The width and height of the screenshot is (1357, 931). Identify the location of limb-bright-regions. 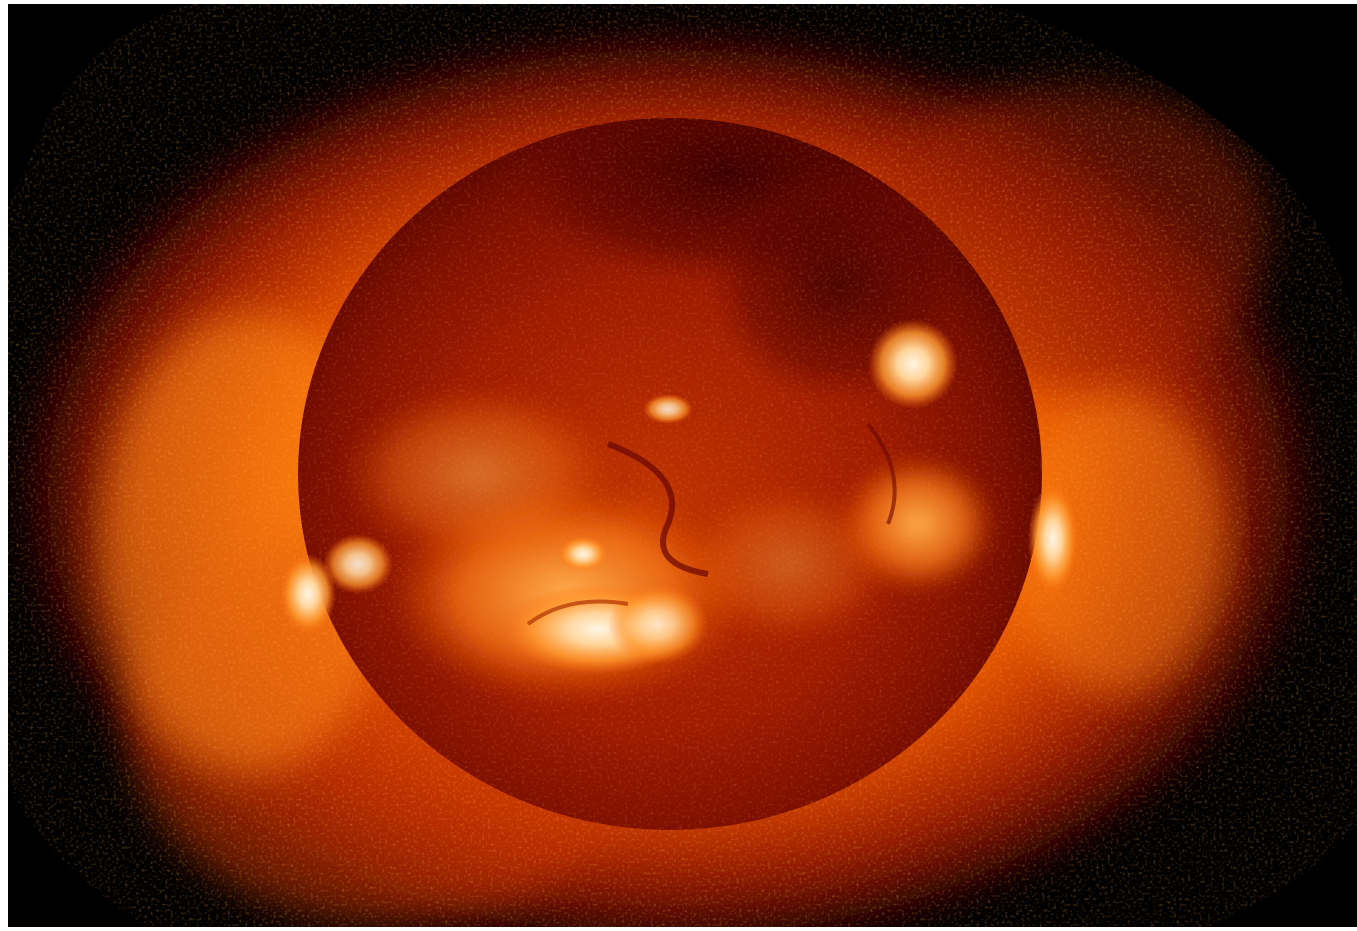
(679, 559).